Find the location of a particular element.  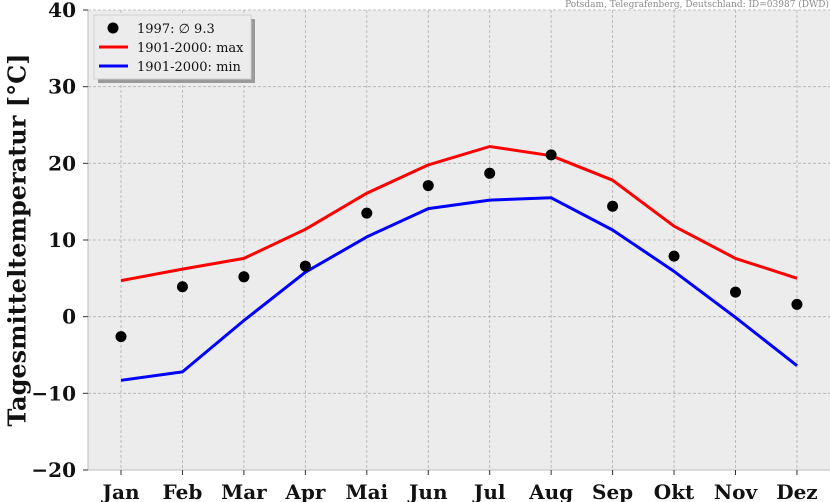

x-tick-label-okt: Okt is located at coordinates (674, 491).